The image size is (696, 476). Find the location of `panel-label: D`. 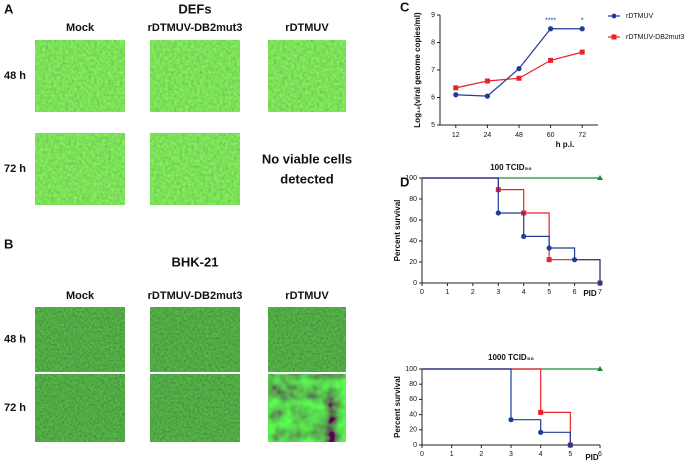

panel-label: D is located at coordinates (404, 181).